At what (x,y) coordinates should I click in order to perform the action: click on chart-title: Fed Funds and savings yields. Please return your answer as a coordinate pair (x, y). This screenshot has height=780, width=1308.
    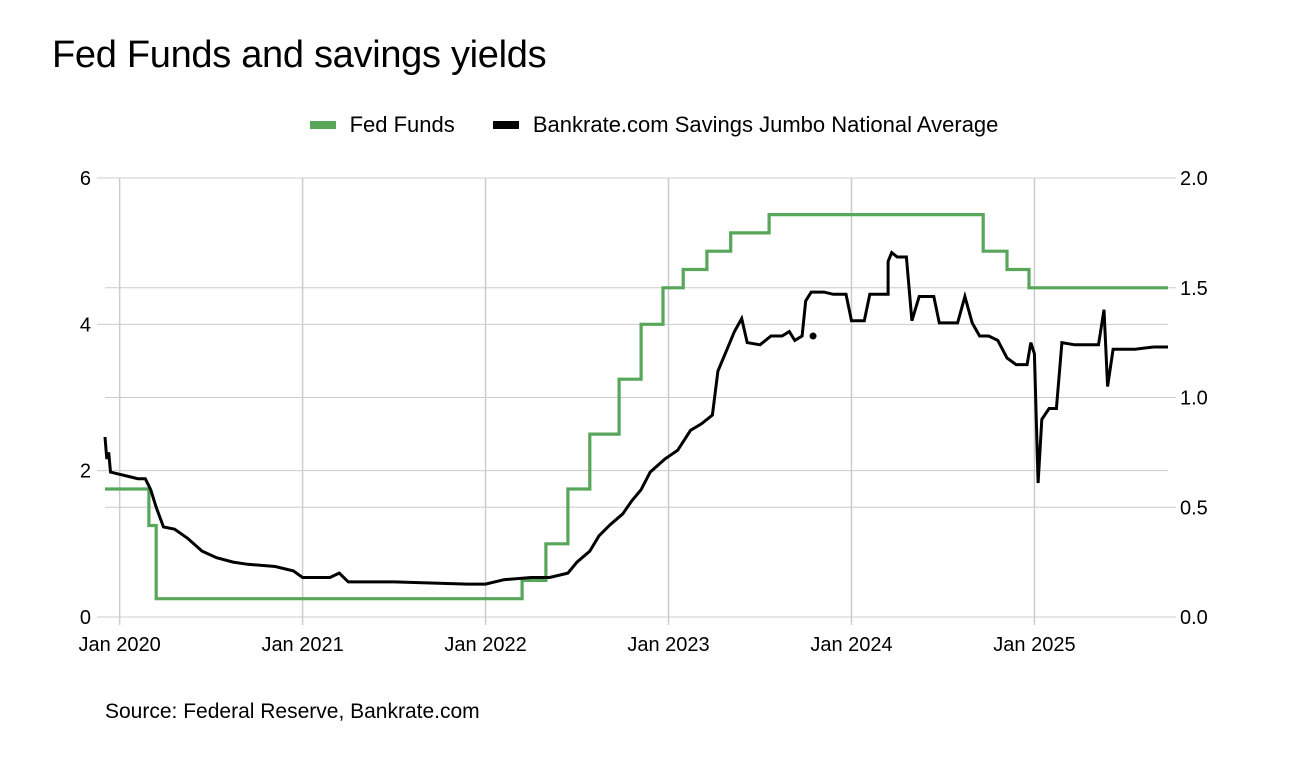
    Looking at the image, I should click on (299, 55).